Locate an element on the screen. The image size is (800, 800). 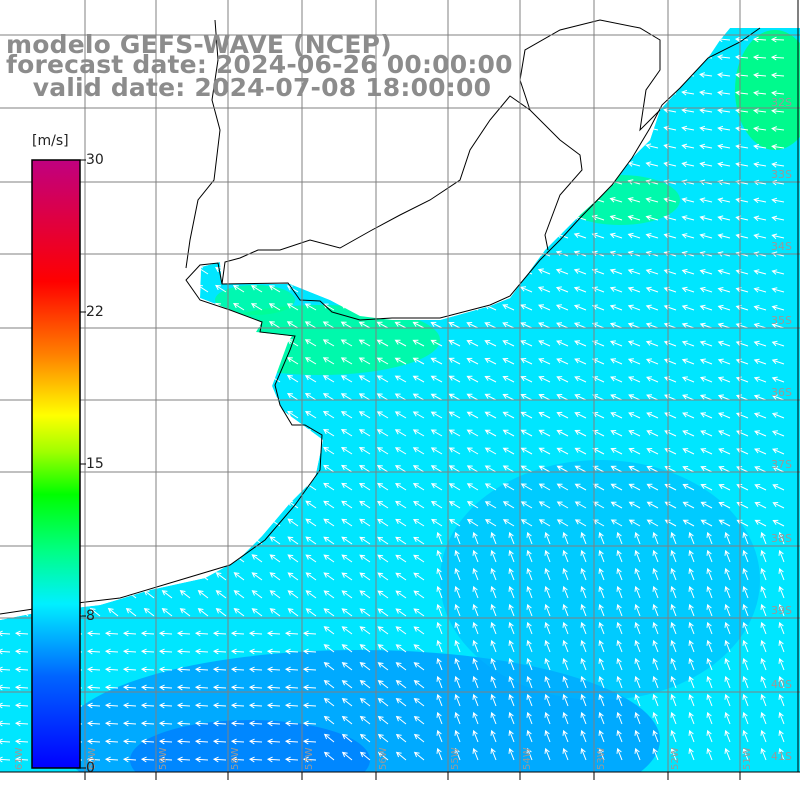
lat-label: 40S is located at coordinates (781, 684).